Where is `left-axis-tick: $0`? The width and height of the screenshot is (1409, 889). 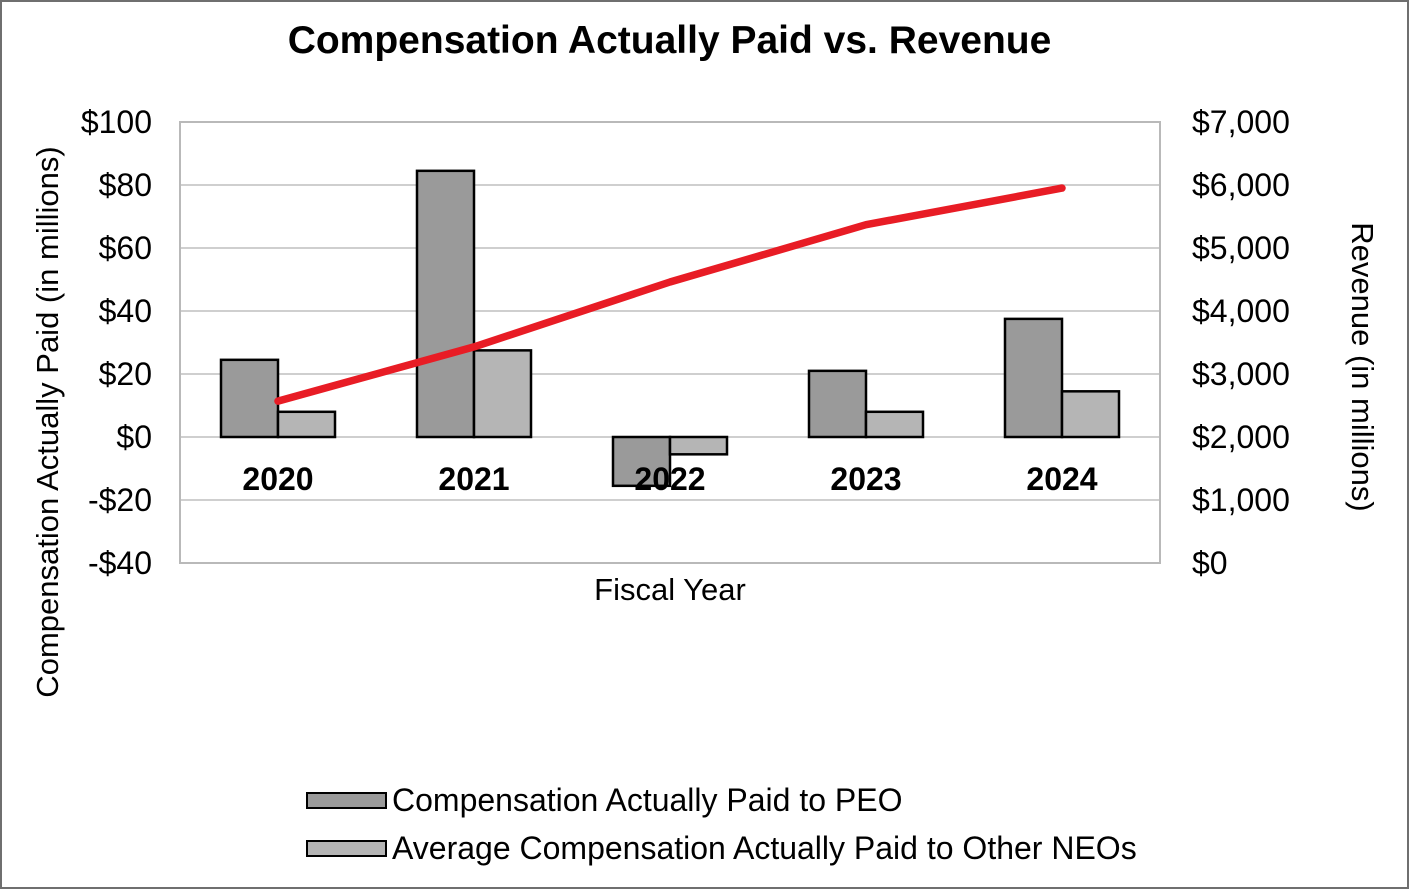 left-axis-tick: $0 is located at coordinates (134, 437).